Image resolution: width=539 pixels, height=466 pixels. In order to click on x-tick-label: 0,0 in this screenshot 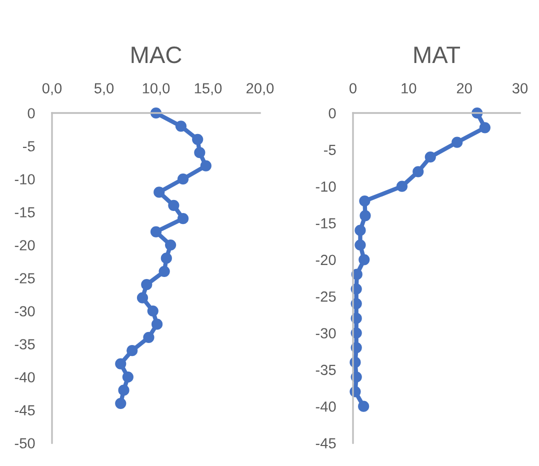, I will do `click(52, 89)`.